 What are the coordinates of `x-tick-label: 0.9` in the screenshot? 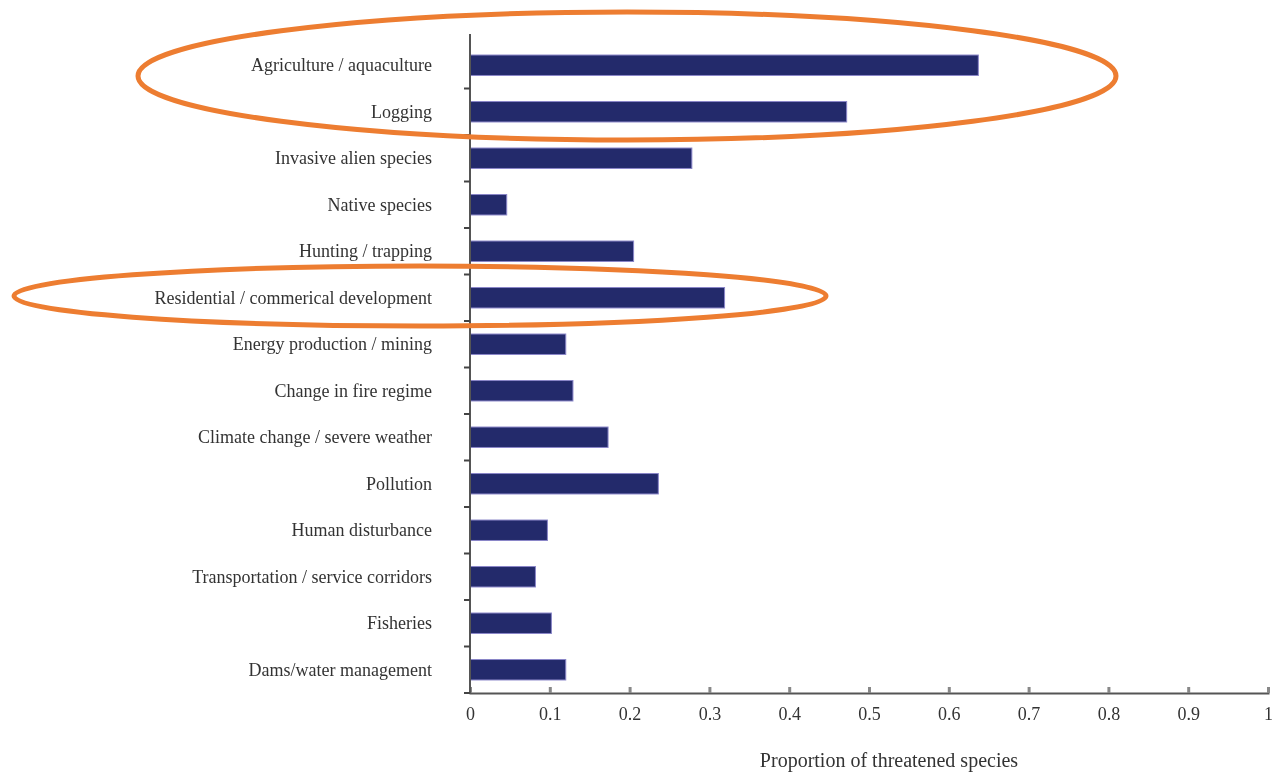 It's located at (1188, 713).